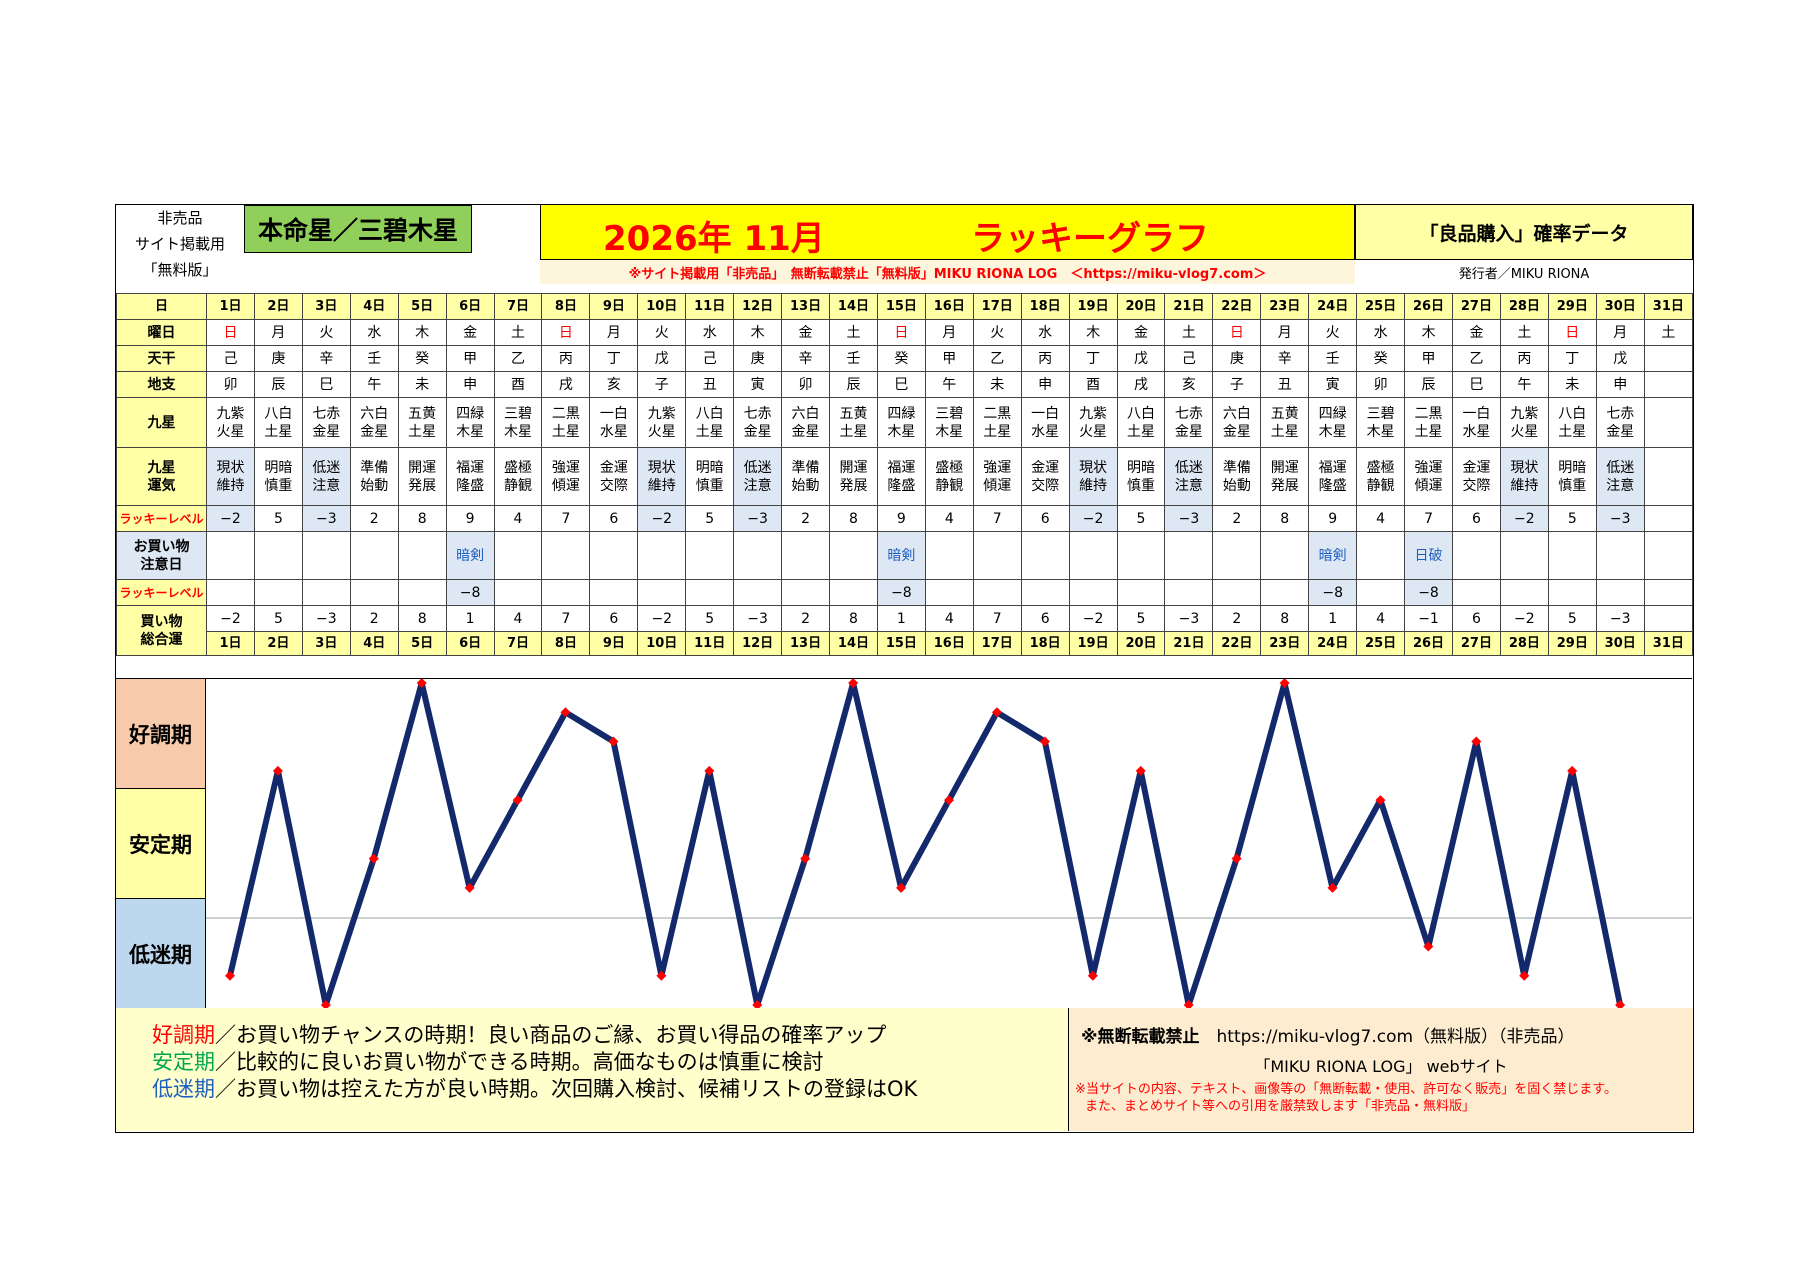 Image resolution: width=1800 pixels, height=1272 pixels. What do you see at coordinates (901, 485) in the screenshot?
I see `kyusei-luck-l2: 隆盛` at bounding box center [901, 485].